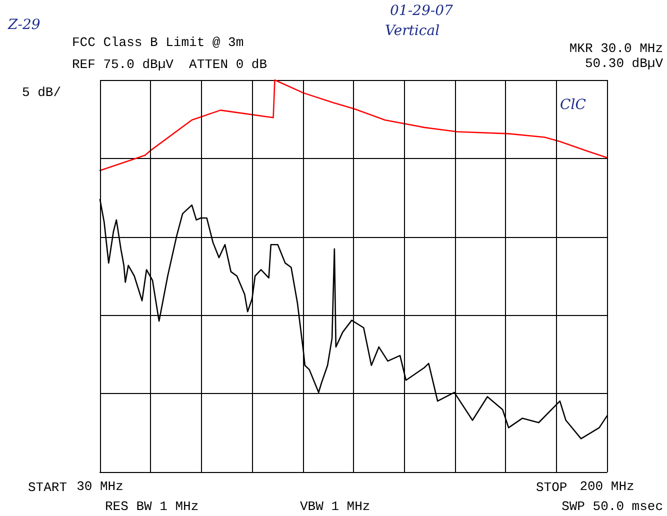 The image size is (667, 516). I want to click on text: 50.30 dBµV, so click(624, 63).